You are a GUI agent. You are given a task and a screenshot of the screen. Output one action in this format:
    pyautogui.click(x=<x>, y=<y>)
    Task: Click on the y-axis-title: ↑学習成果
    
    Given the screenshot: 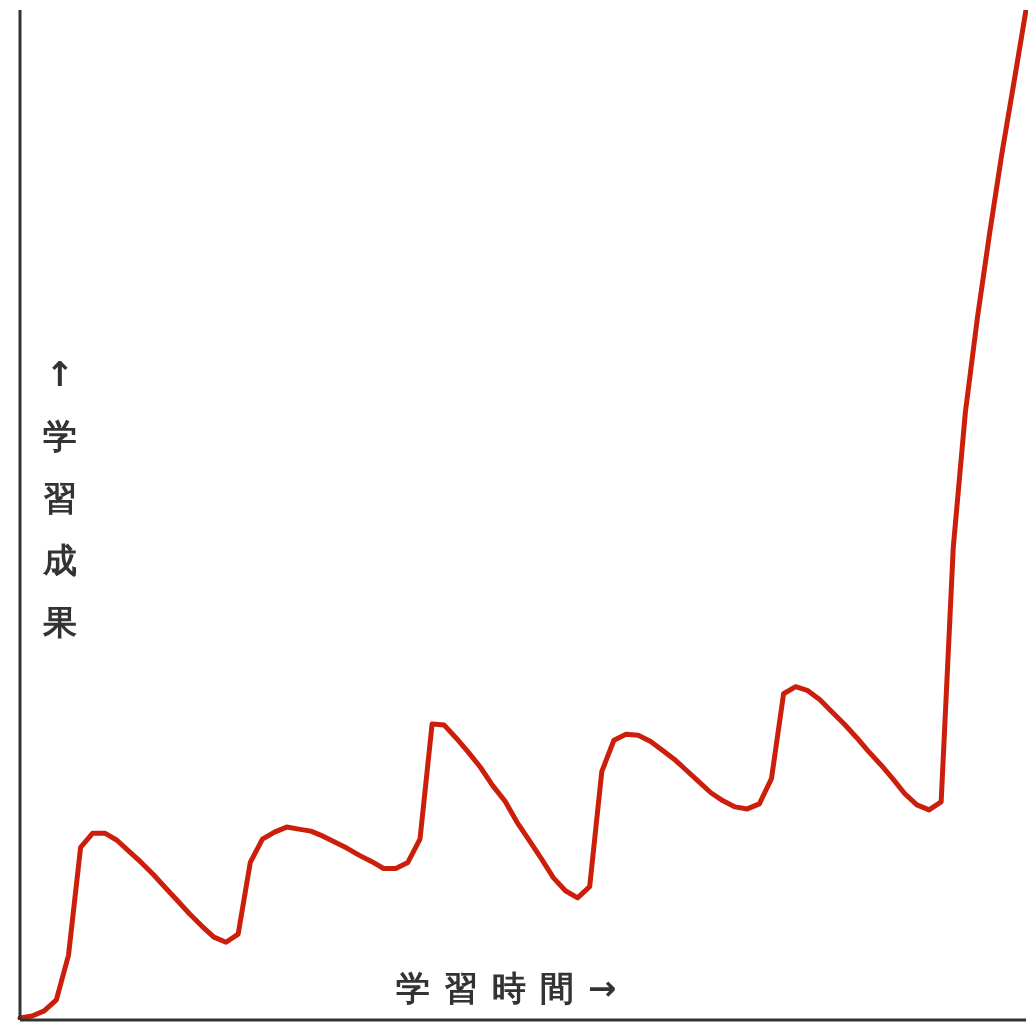 What is the action you would take?
    pyautogui.click(x=60, y=498)
    